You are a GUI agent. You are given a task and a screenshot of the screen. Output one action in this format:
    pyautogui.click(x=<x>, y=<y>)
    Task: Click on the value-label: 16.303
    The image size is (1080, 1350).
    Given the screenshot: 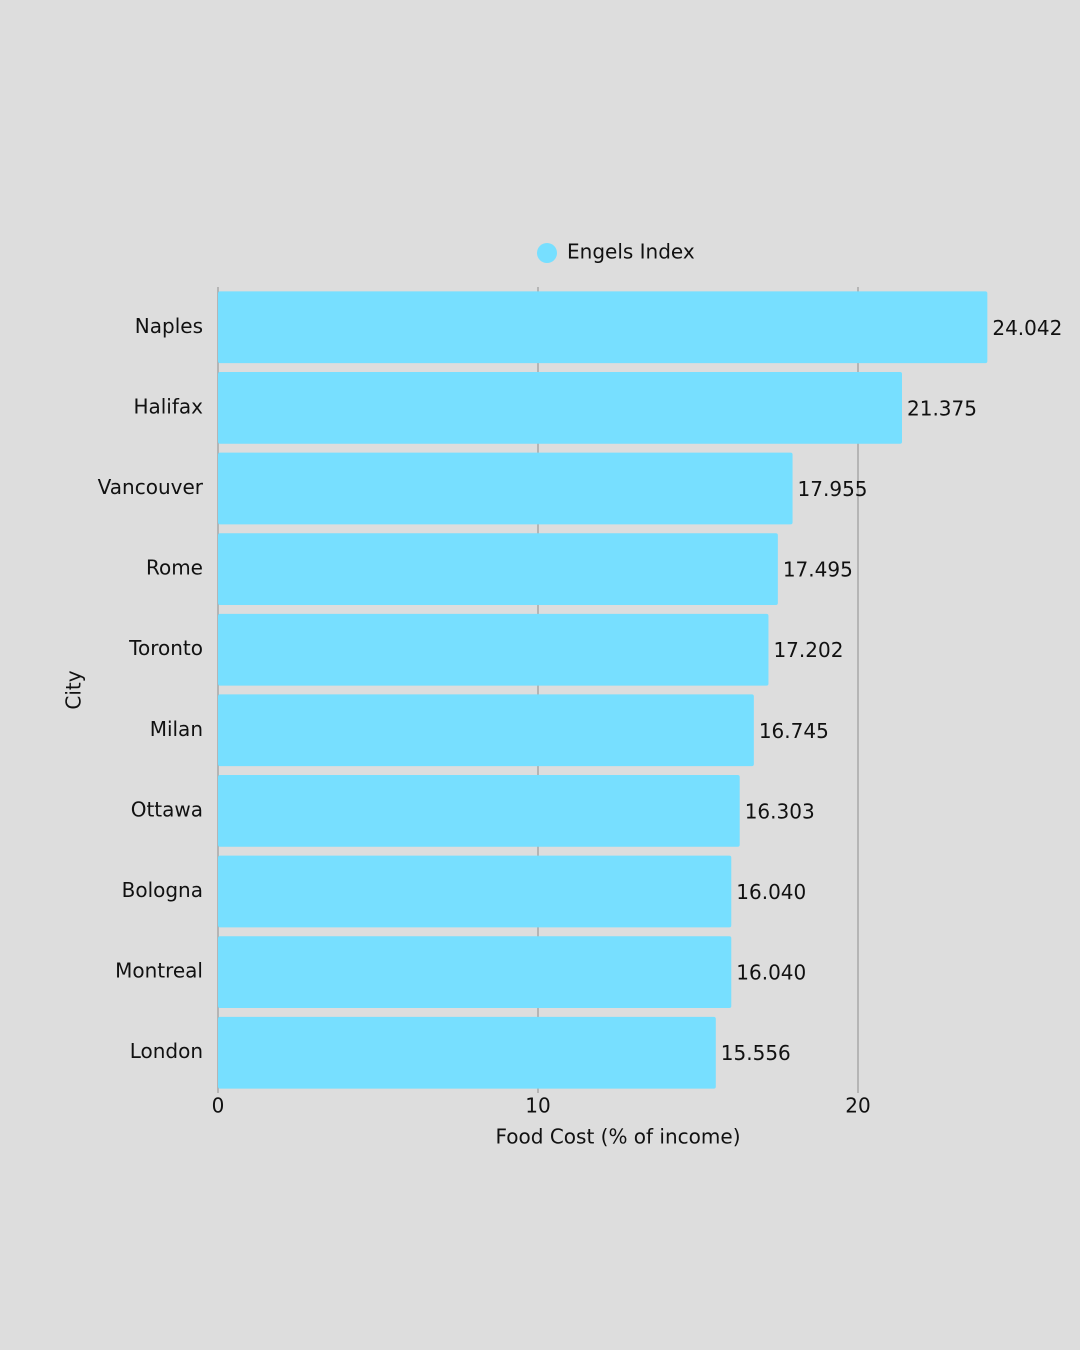 What is the action you would take?
    pyautogui.click(x=780, y=811)
    